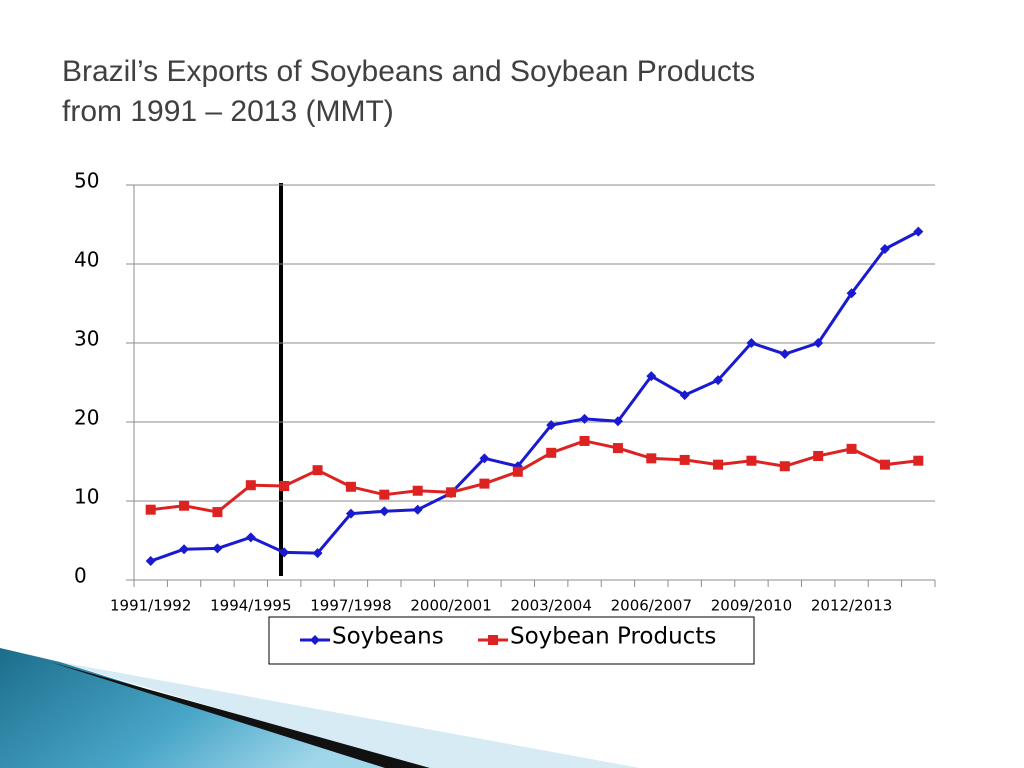 The image size is (1024, 768). I want to click on y-tick-label: 10, so click(86, 497).